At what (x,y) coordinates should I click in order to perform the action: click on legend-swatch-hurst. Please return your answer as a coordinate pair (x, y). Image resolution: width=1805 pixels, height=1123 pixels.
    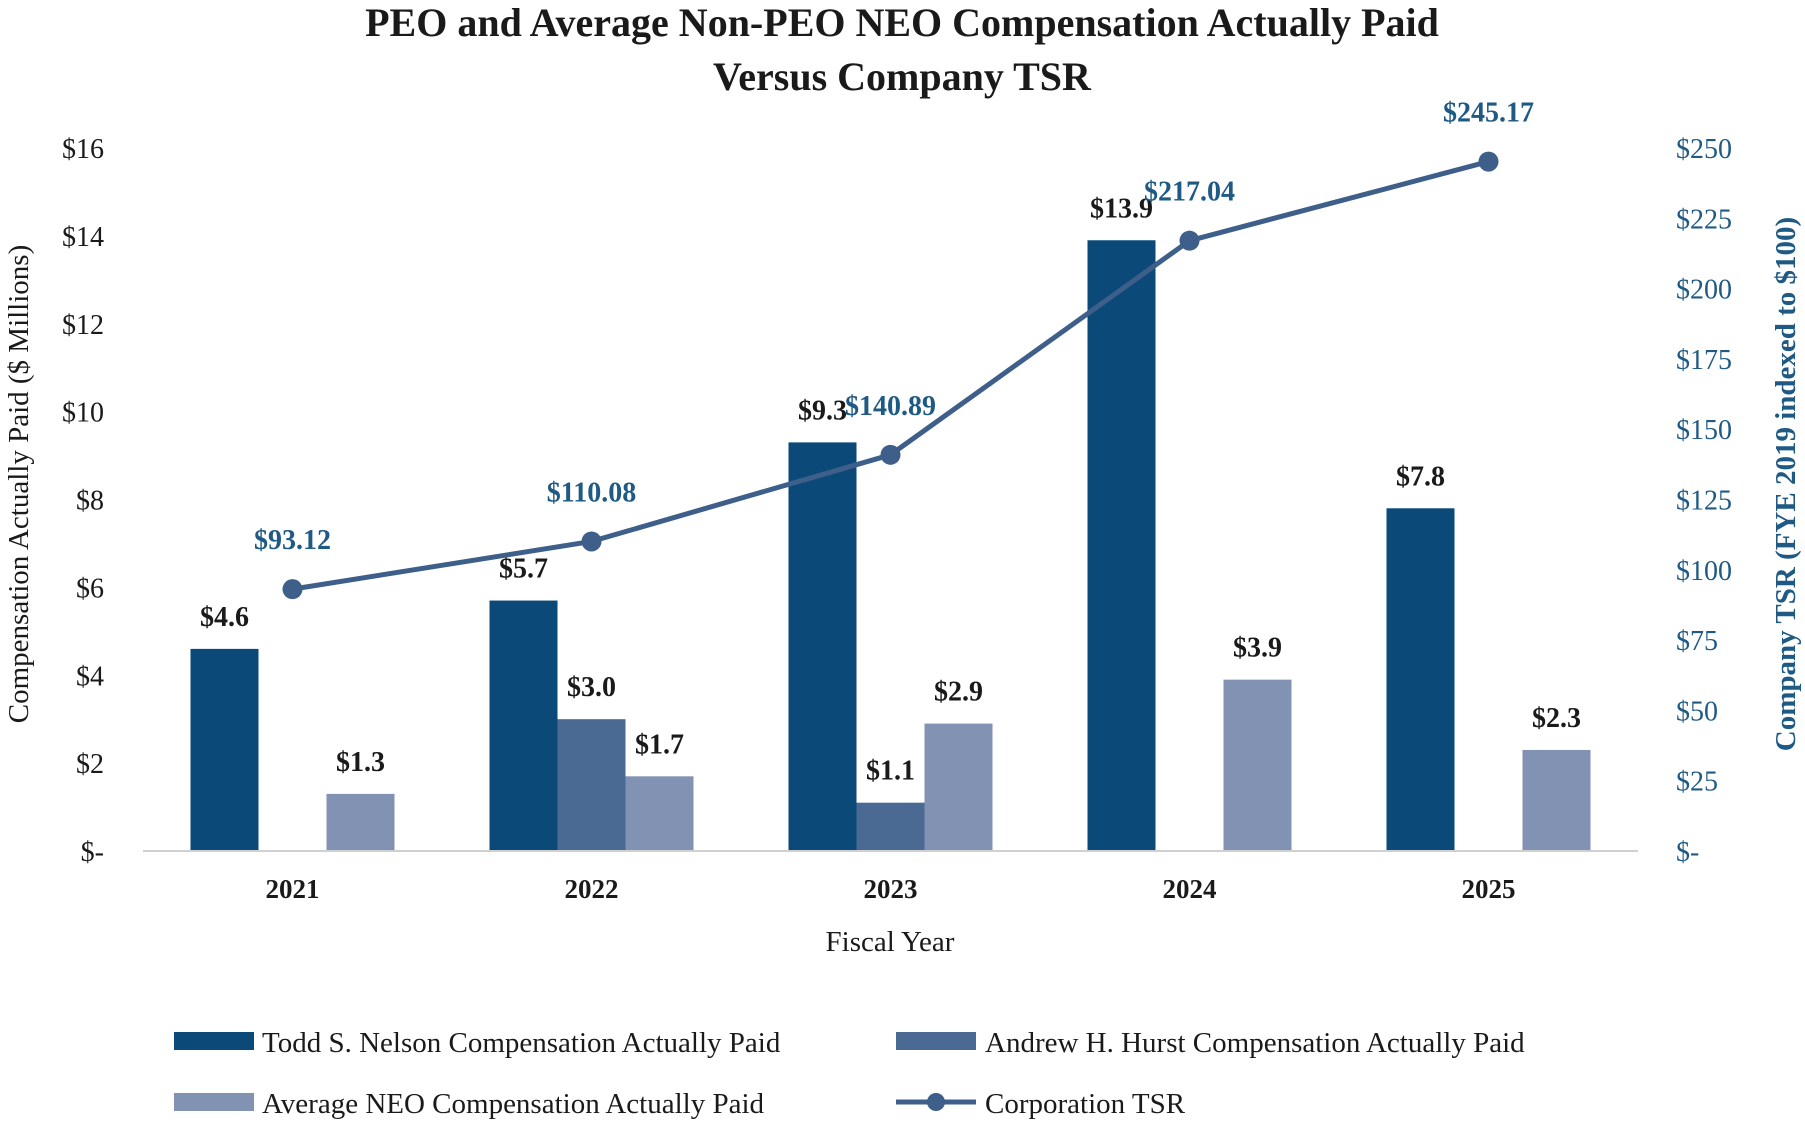
    Looking at the image, I should click on (936, 1041).